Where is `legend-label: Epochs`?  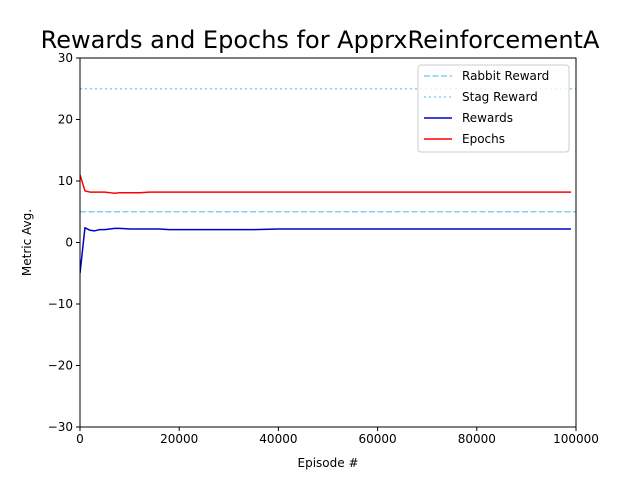 legend-label: Epochs is located at coordinates (483, 139).